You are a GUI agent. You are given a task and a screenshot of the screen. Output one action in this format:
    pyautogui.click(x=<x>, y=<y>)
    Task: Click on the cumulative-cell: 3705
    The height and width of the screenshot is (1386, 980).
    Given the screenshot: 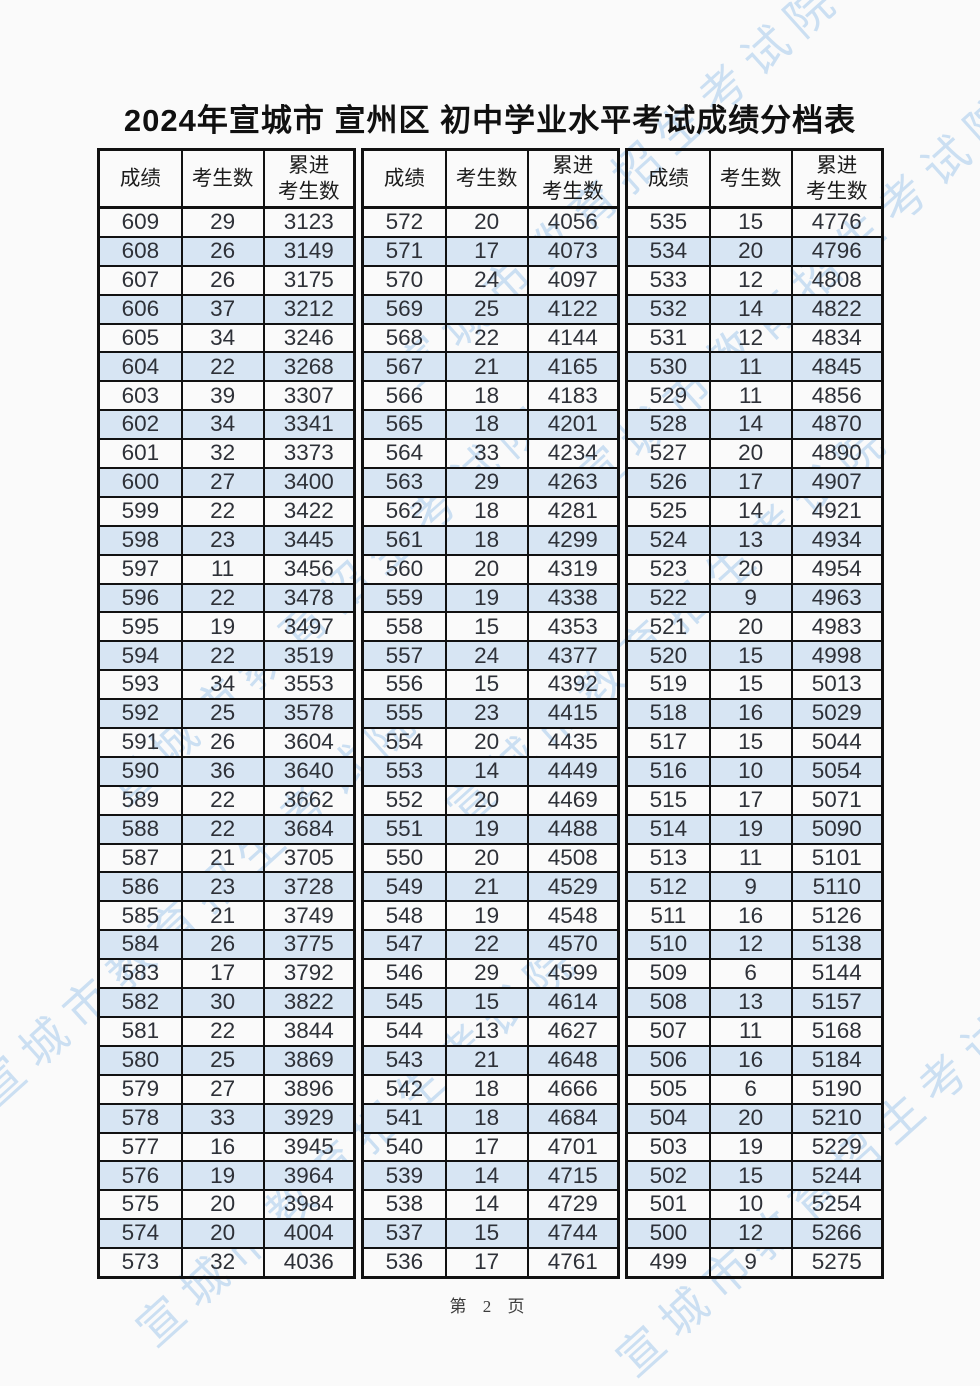 What is the action you would take?
    pyautogui.click(x=309, y=858)
    